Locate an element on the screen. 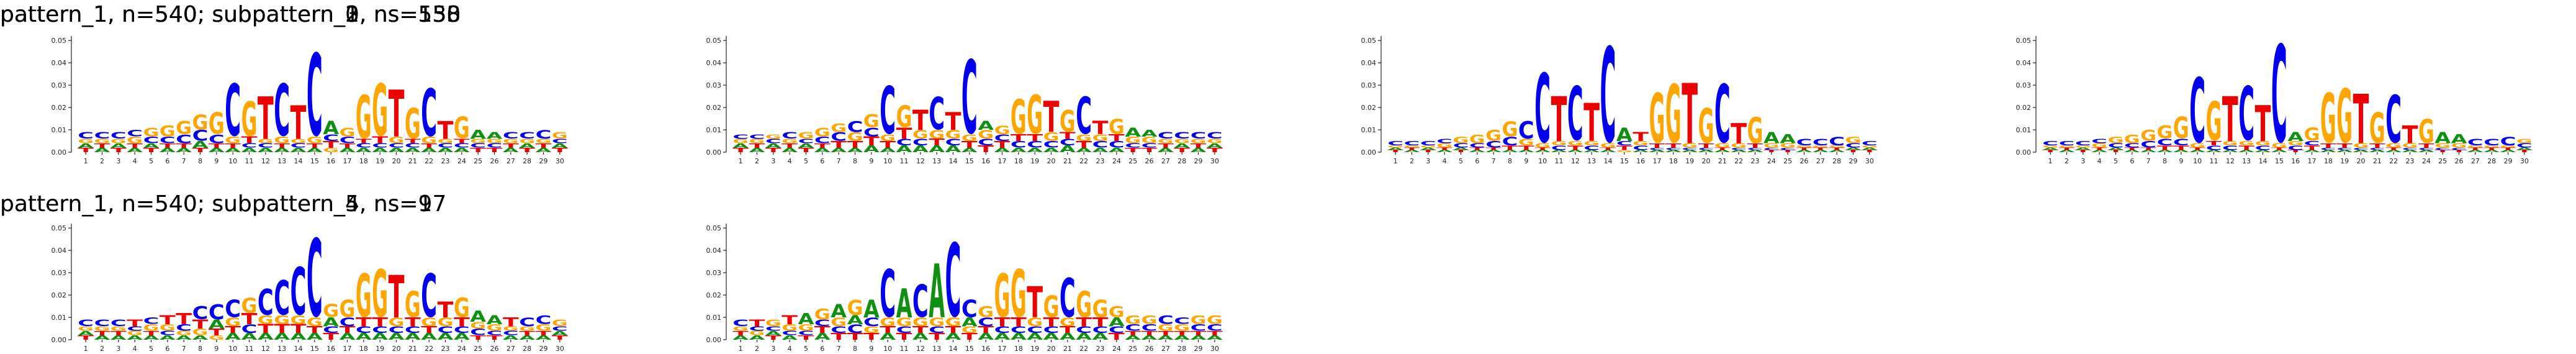  x-tick-label: 26 is located at coordinates (1149, 161).